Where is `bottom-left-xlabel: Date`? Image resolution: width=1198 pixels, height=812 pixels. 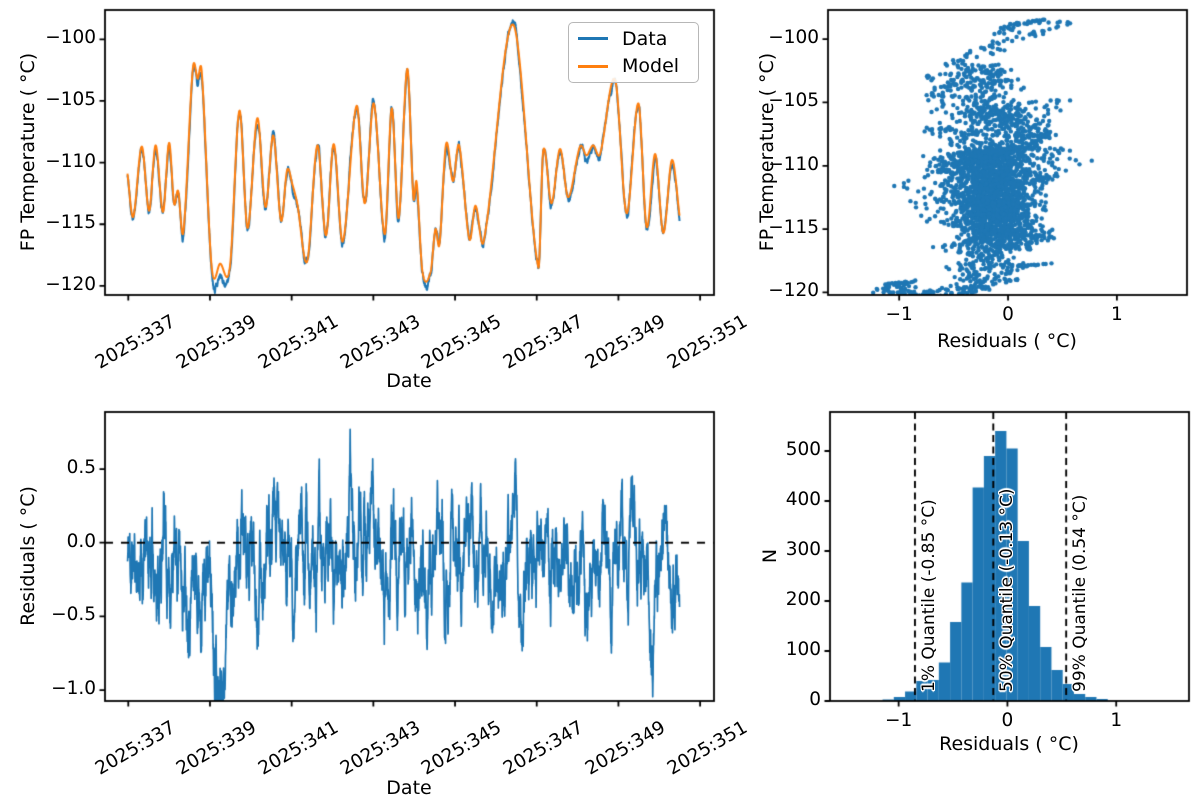
bottom-left-xlabel: Date is located at coordinates (409, 788).